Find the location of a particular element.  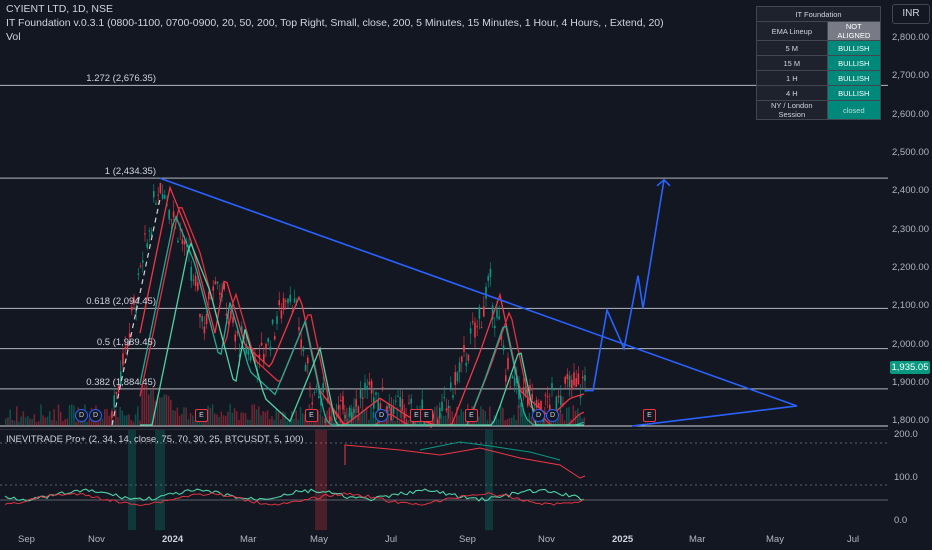

volume-legend: Vol is located at coordinates (13, 37).